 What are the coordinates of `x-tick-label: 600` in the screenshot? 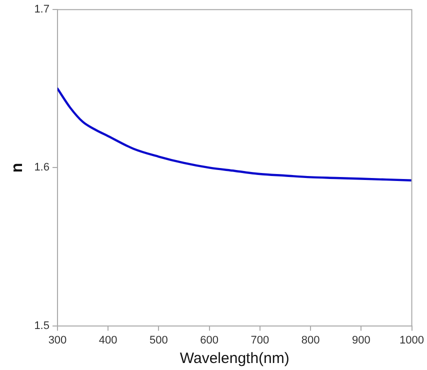 It's located at (209, 340).